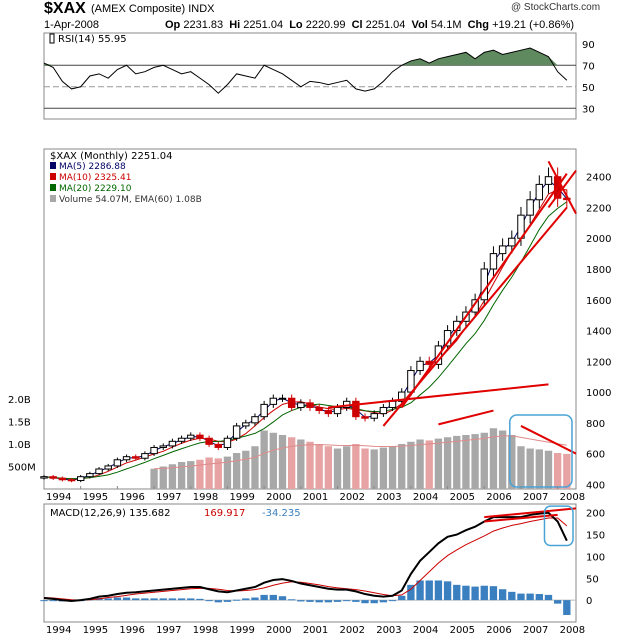  What do you see at coordinates (168, 497) in the screenshot?
I see `price-x-tick-label: 1997` at bounding box center [168, 497].